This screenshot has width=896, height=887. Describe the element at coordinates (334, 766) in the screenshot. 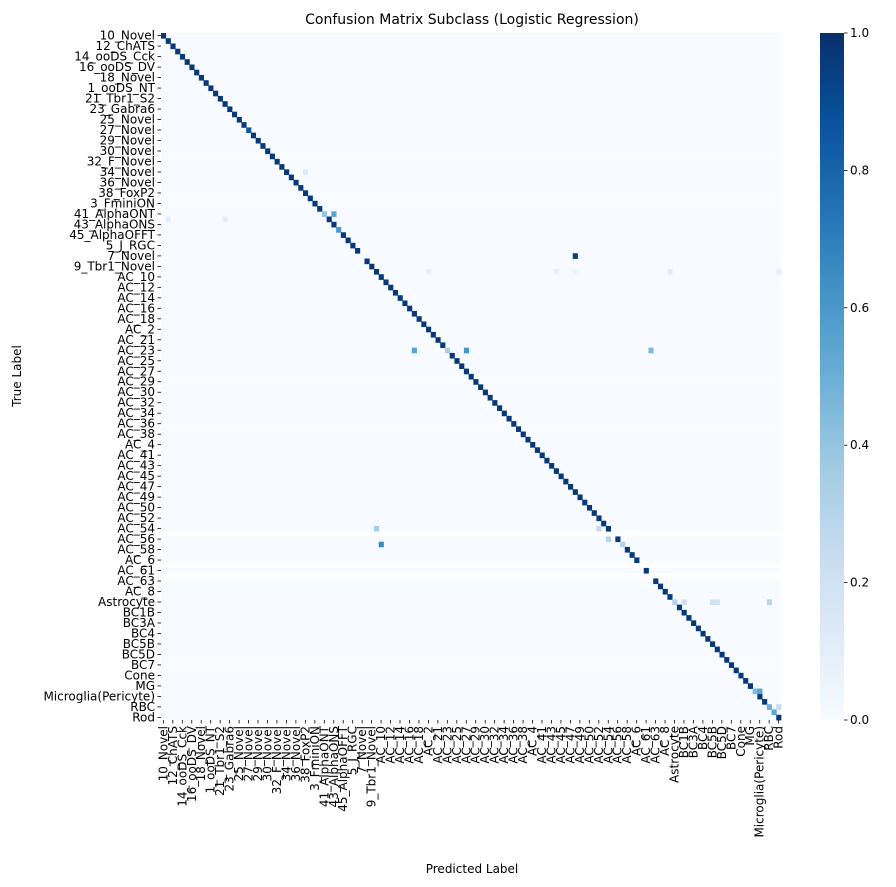

I see `x-tick-label: 43_AlphaONS` at that location.